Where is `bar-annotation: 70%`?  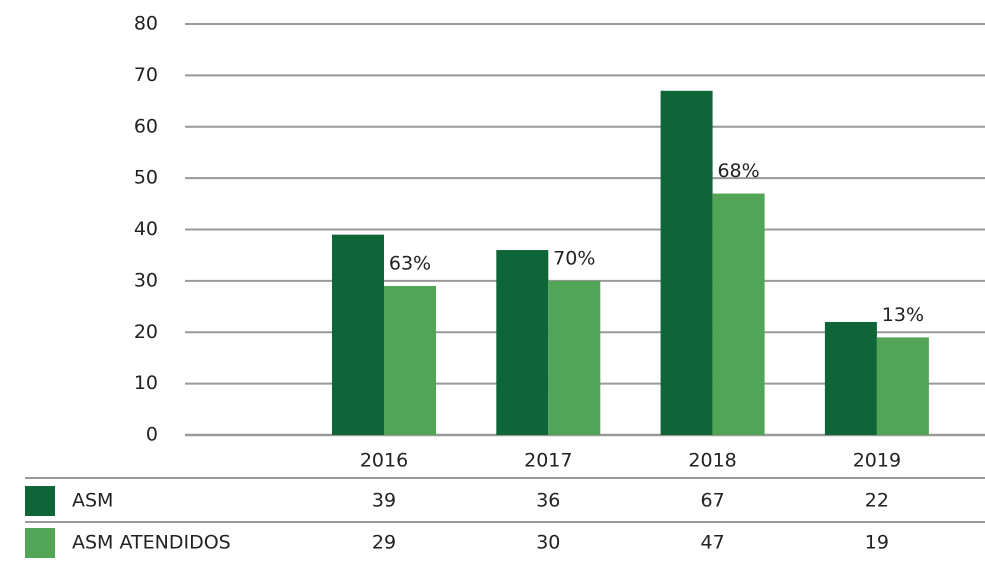
bar-annotation: 70% is located at coordinates (574, 258).